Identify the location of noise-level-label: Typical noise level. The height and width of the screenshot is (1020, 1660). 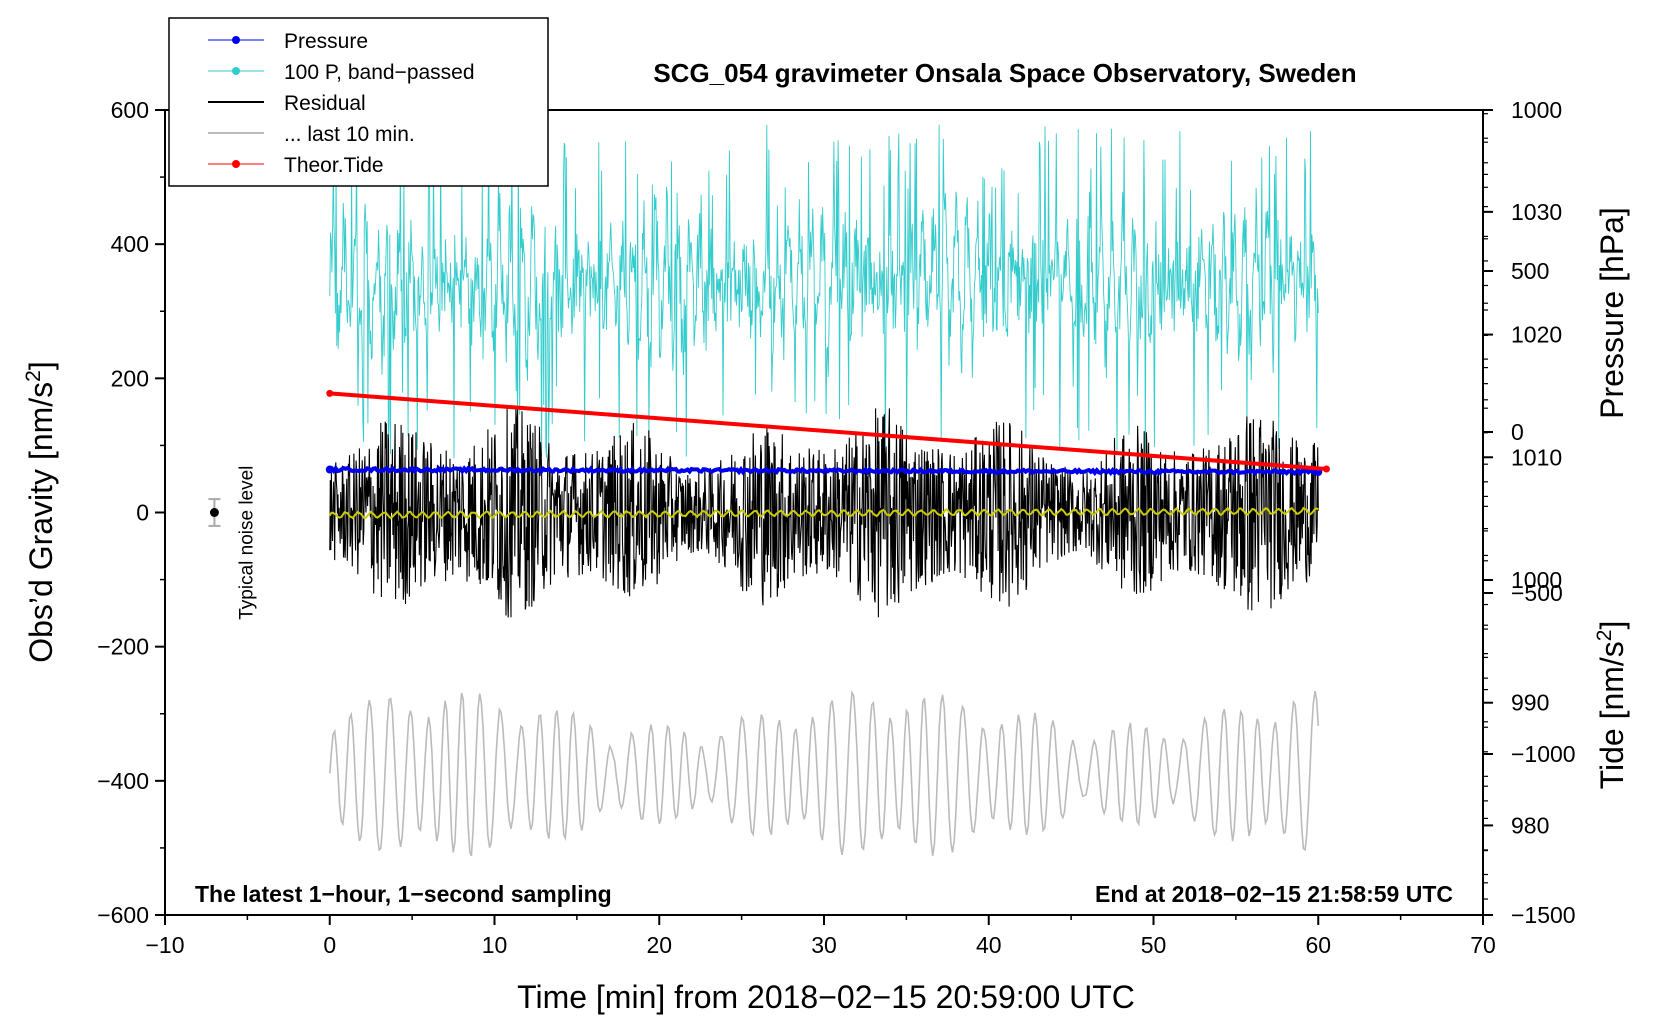
(246, 543).